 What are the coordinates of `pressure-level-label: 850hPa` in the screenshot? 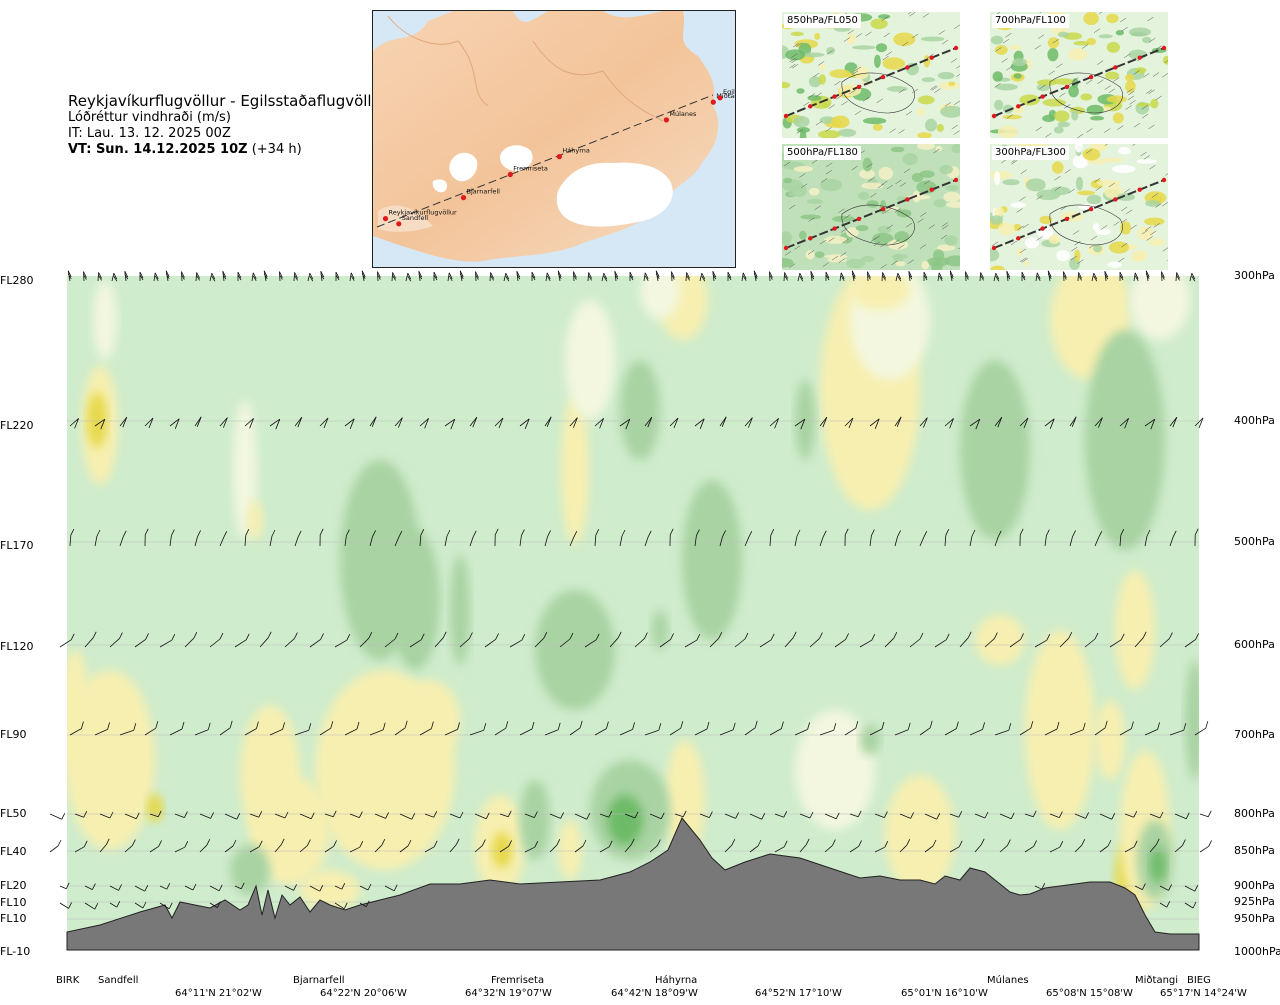 It's located at (1254, 850).